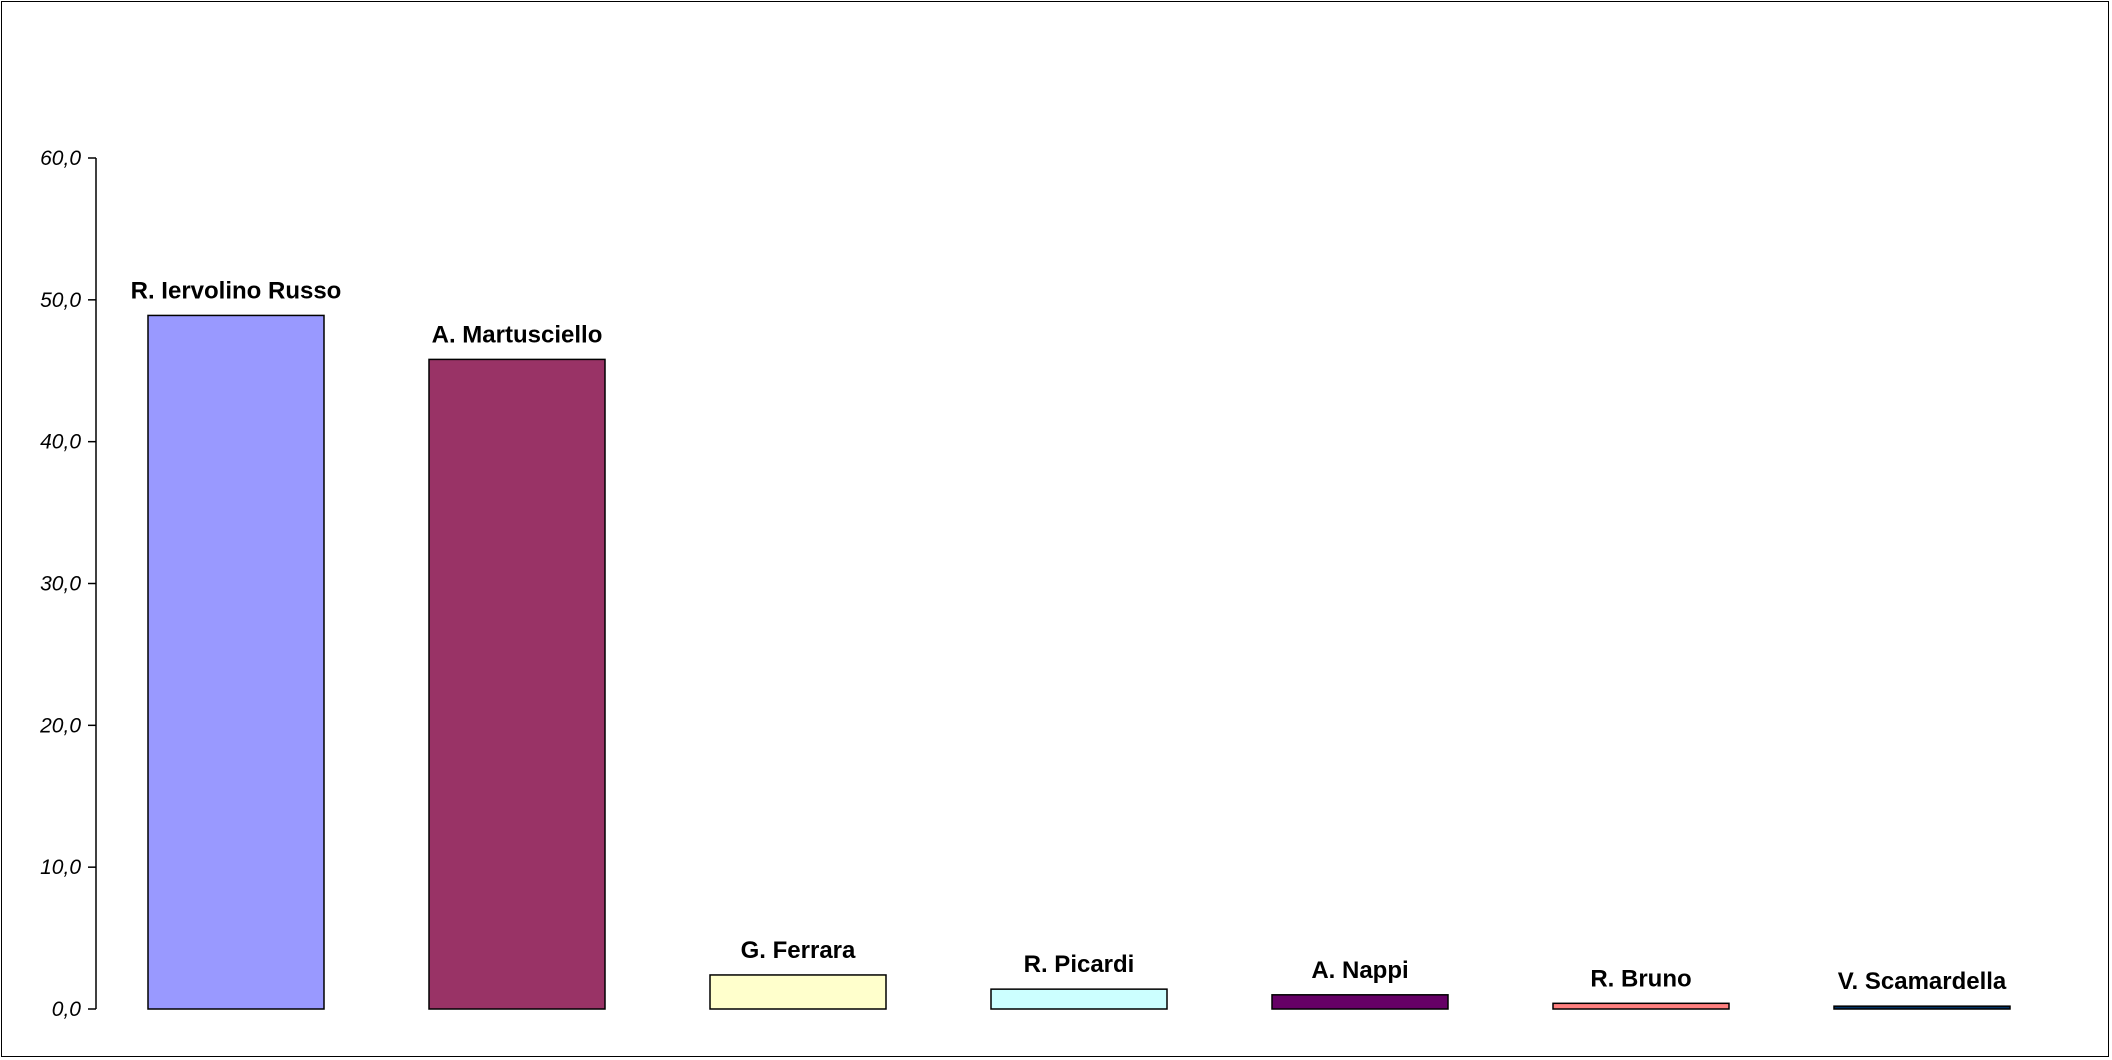  I want to click on y-tick-label: 60,0, so click(60, 158).